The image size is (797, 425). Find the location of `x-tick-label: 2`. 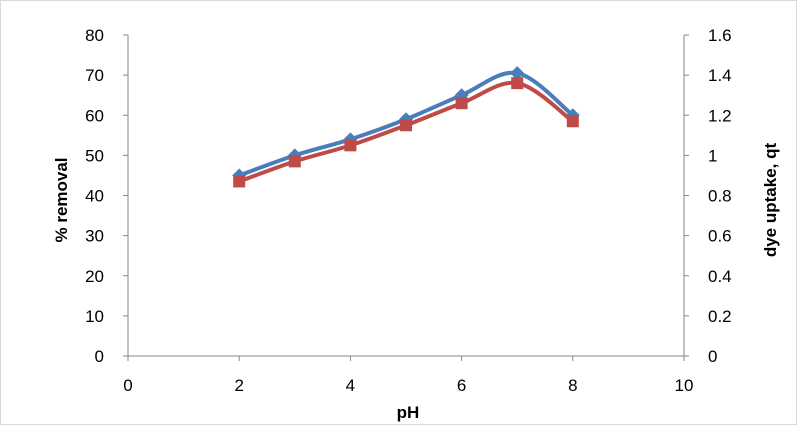

x-tick-label: 2 is located at coordinates (238, 385).